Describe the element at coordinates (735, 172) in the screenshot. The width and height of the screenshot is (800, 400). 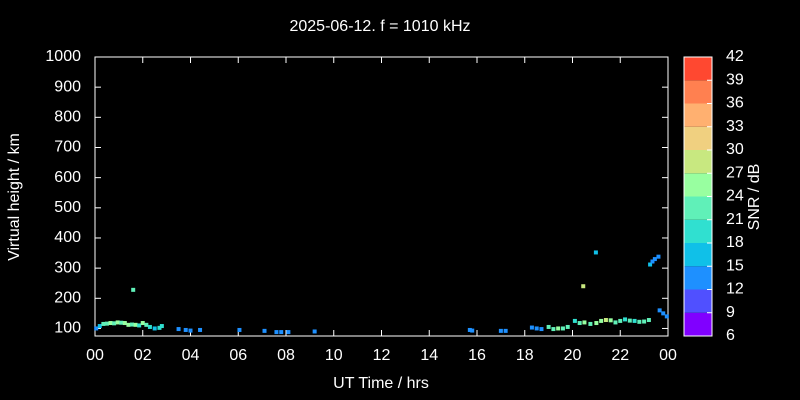
I see `colorbar-tick-label: 27` at that location.